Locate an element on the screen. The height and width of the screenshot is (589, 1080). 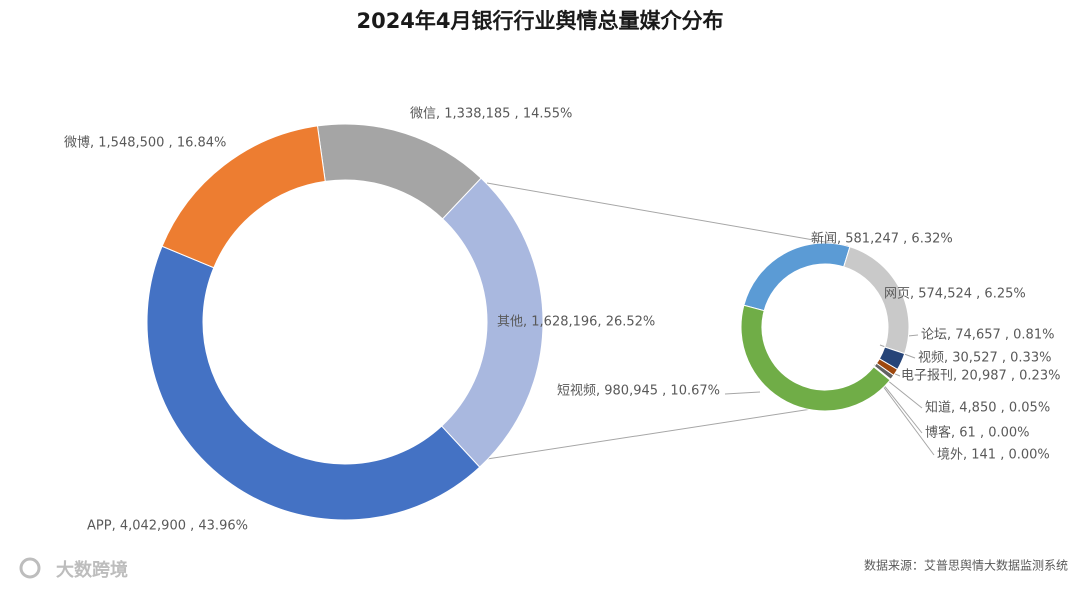
logo-text: 大数跨境 is located at coordinates (92, 570).